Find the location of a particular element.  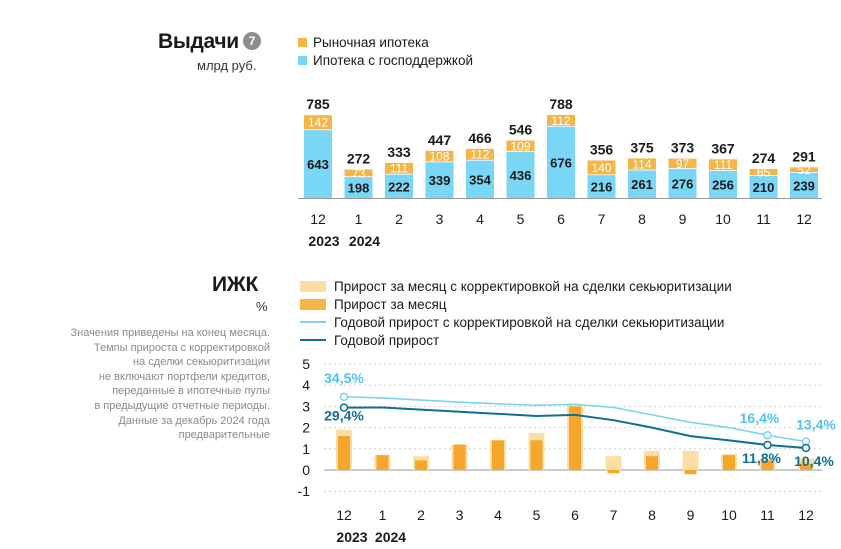

issuance-value-state: 643 is located at coordinates (318, 164).